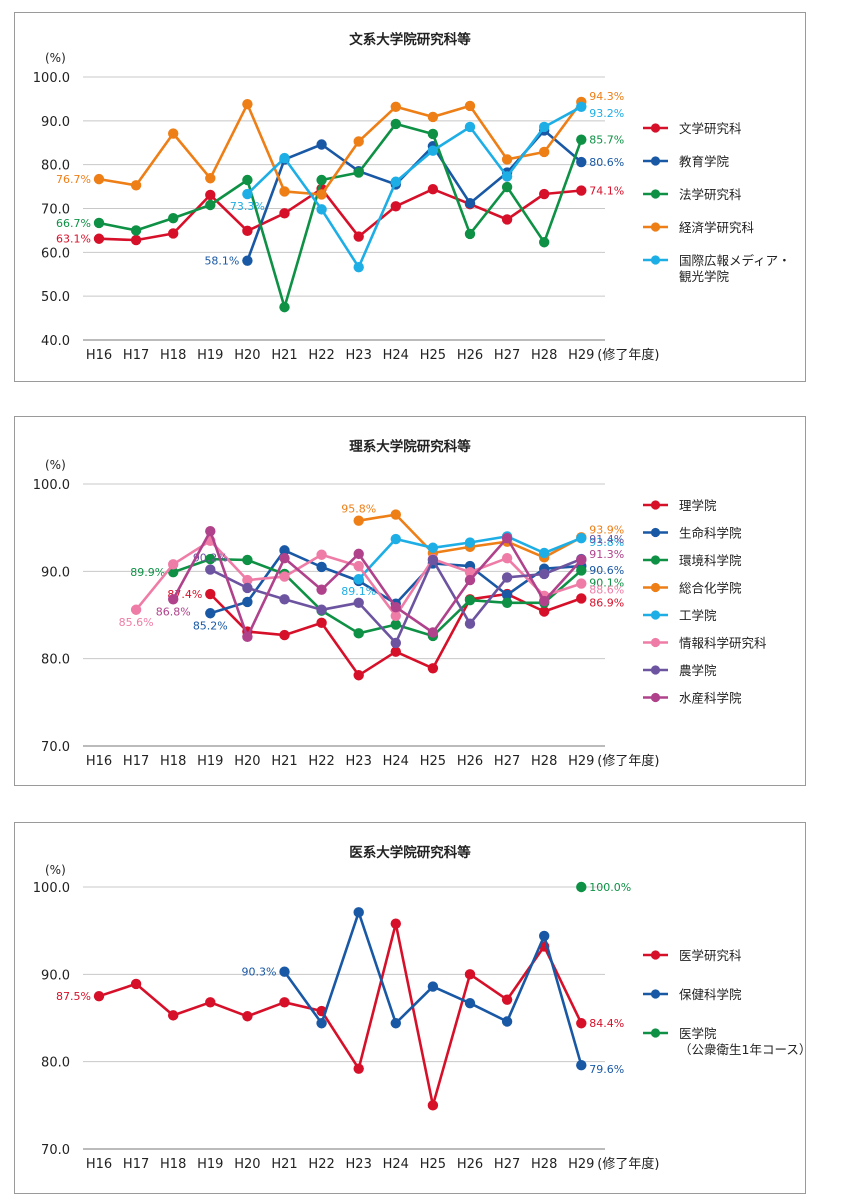 This screenshot has width=860, height=1203. I want to click on chart-title: 理系大学院研究科等, so click(410, 446).